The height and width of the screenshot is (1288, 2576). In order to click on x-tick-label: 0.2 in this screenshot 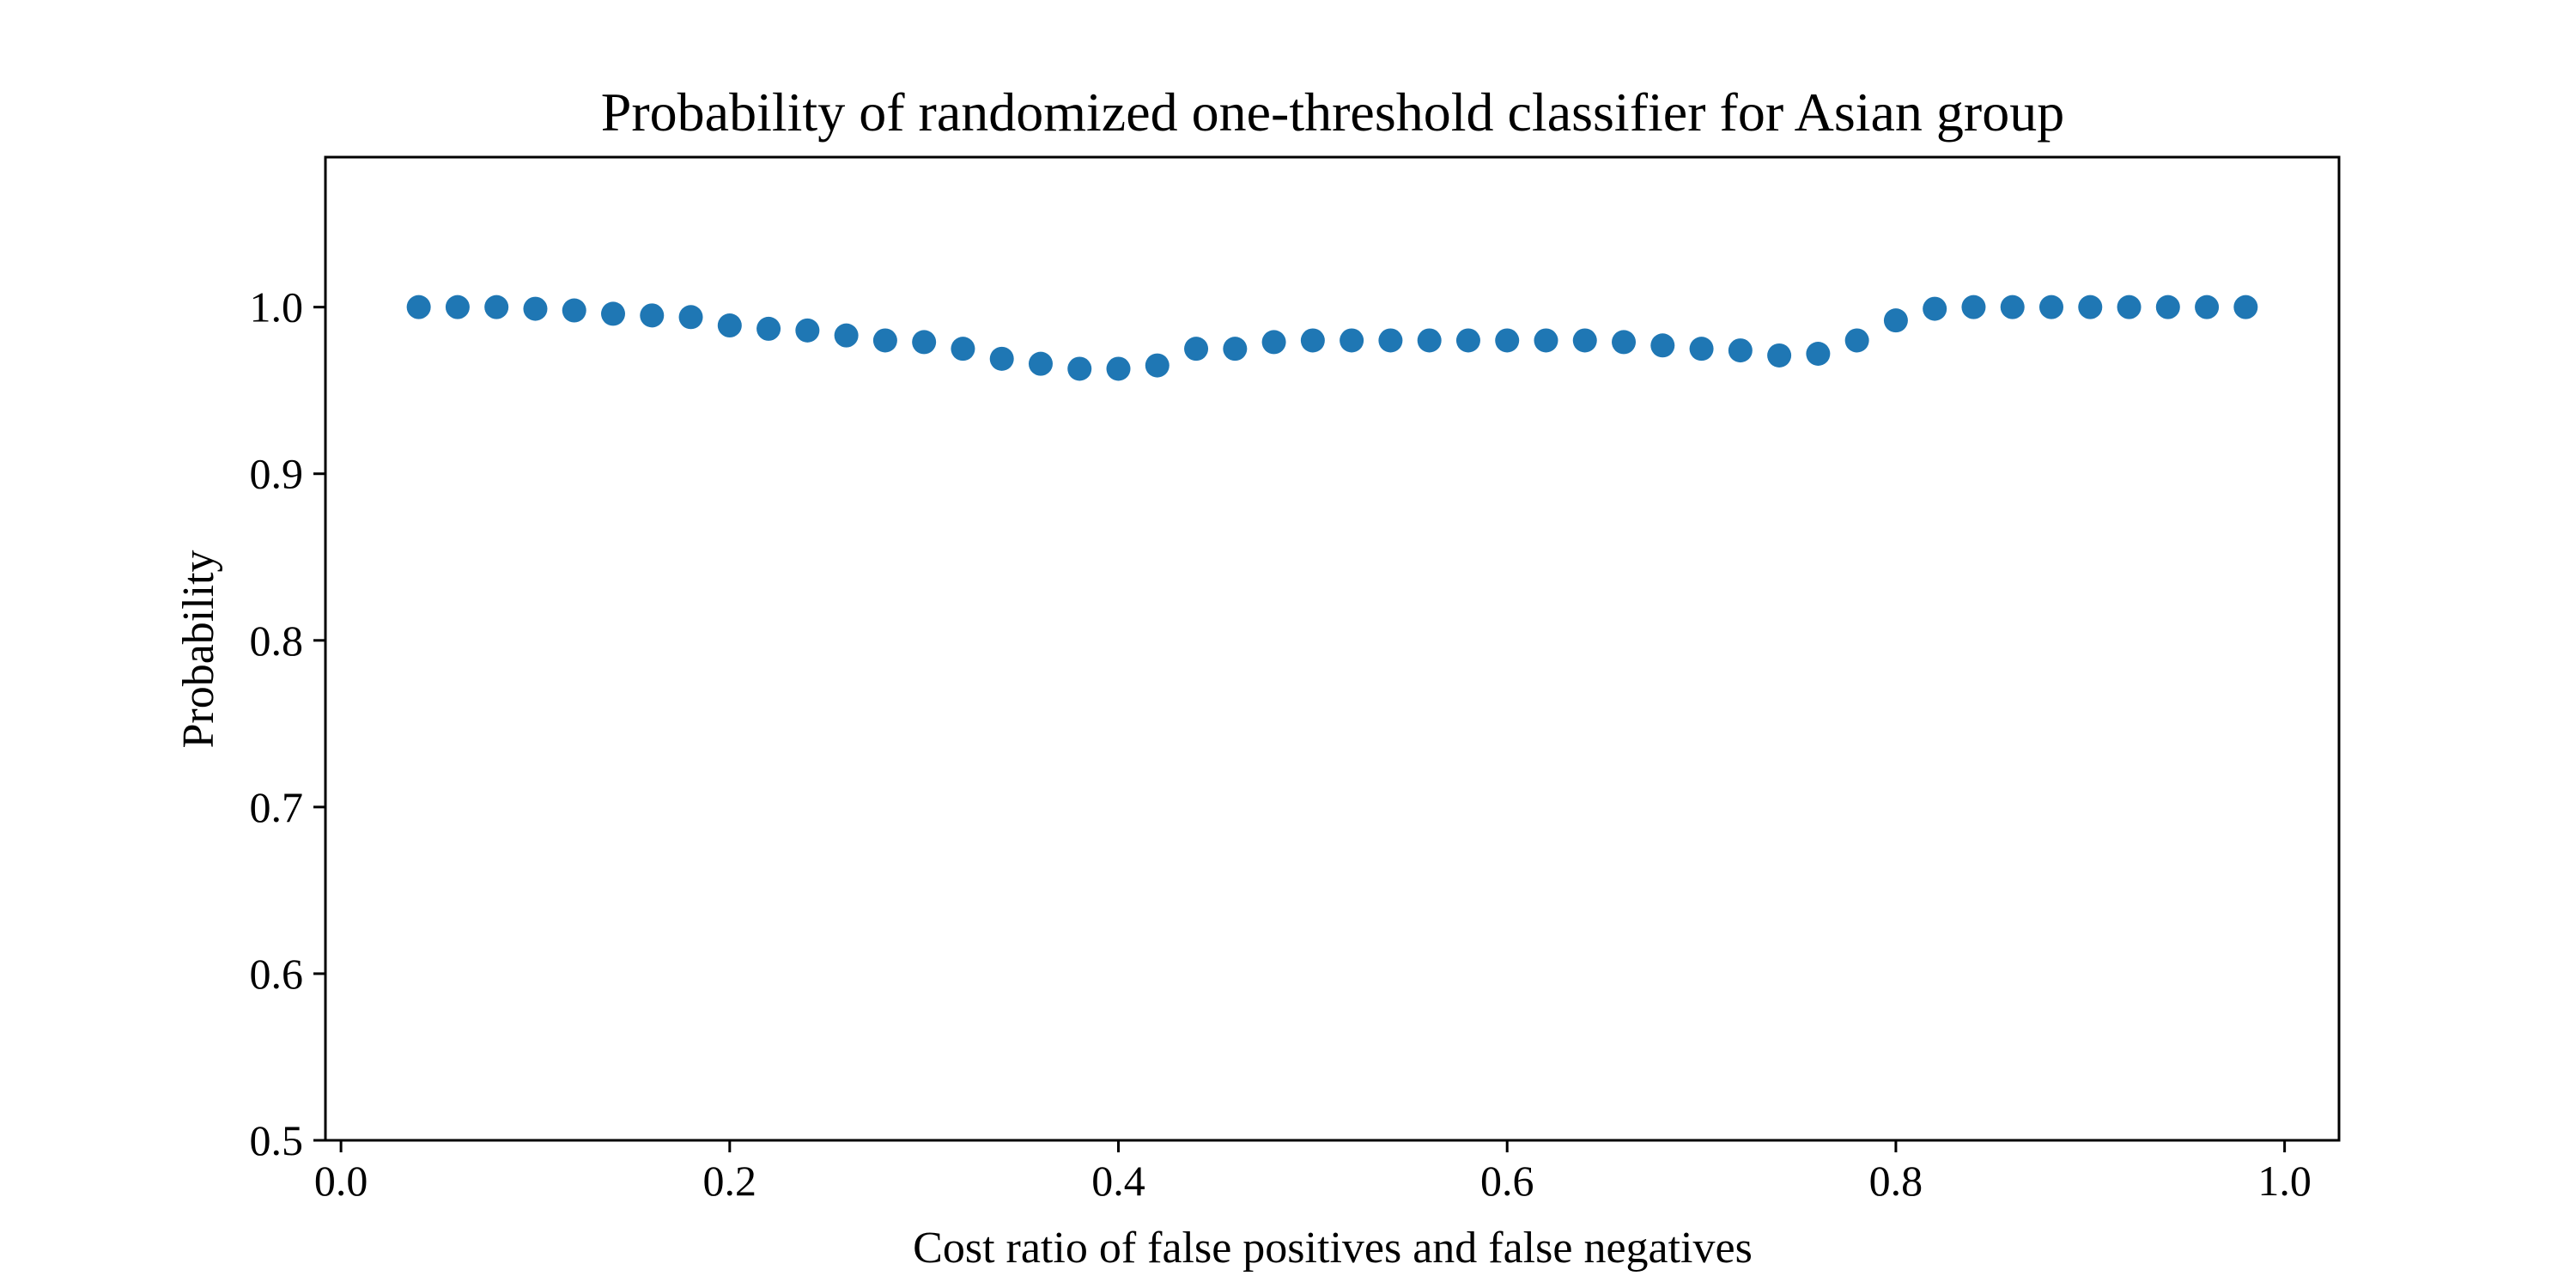, I will do `click(730, 1181)`.